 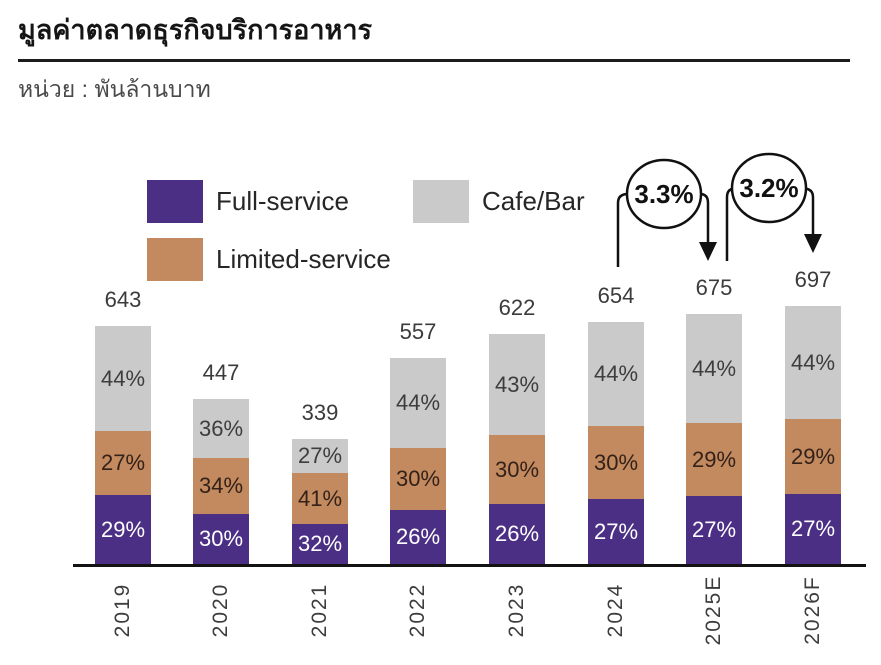 What do you see at coordinates (175, 201) in the screenshot?
I see `full-service-swatch` at bounding box center [175, 201].